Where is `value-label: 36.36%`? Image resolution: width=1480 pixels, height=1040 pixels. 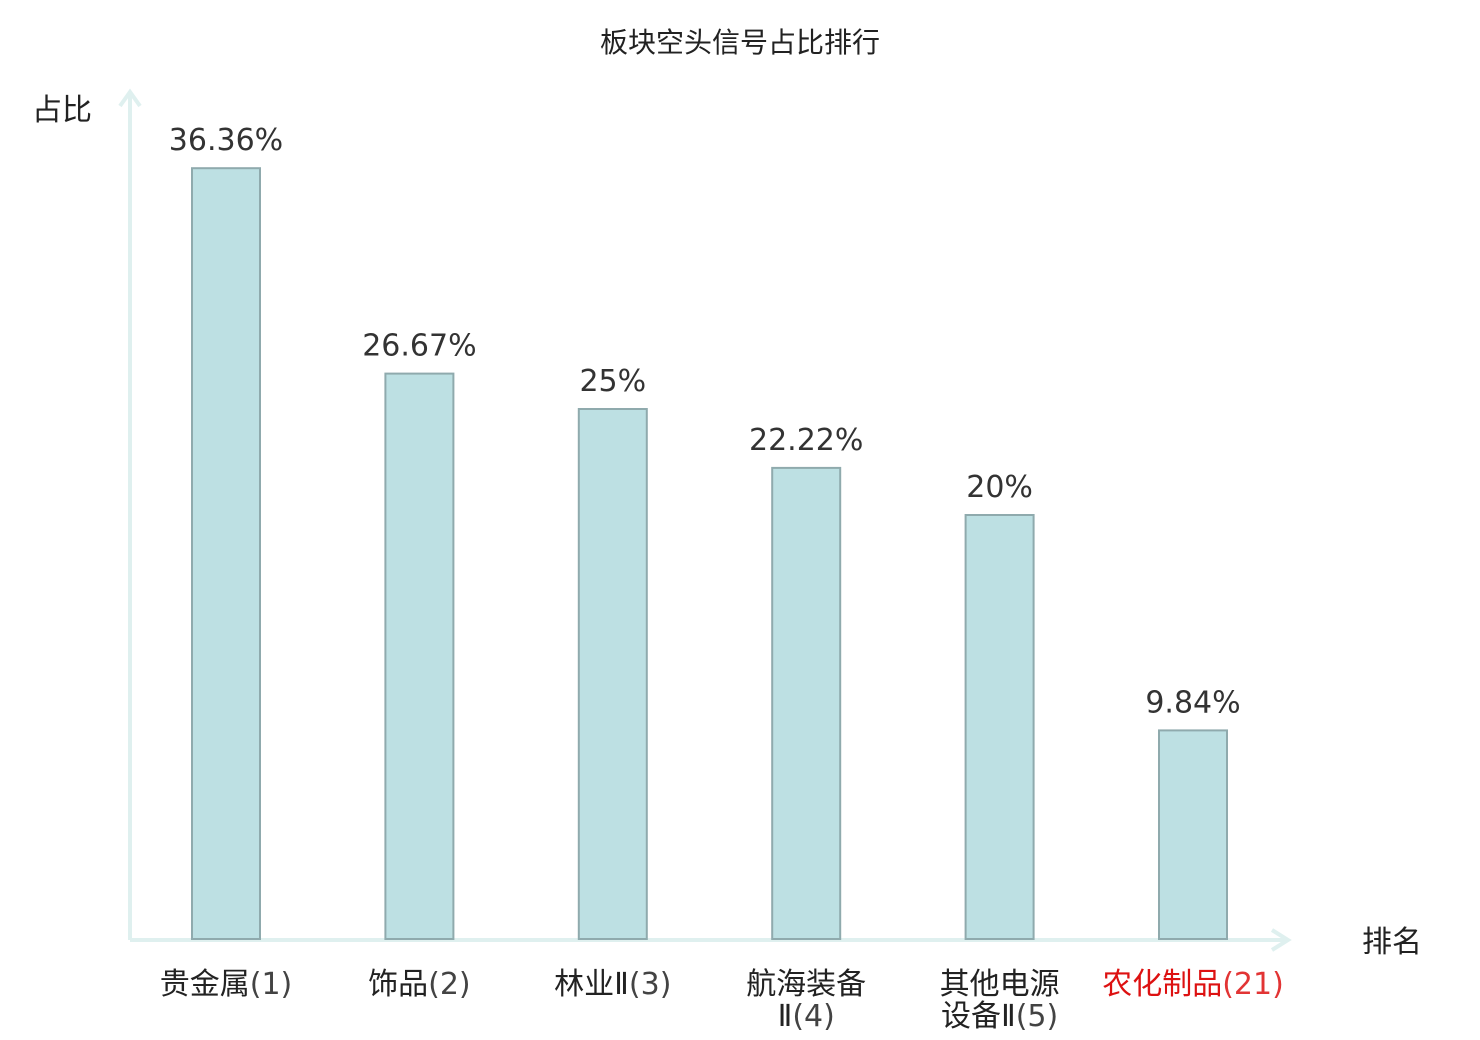 value-label: 36.36% is located at coordinates (226, 140).